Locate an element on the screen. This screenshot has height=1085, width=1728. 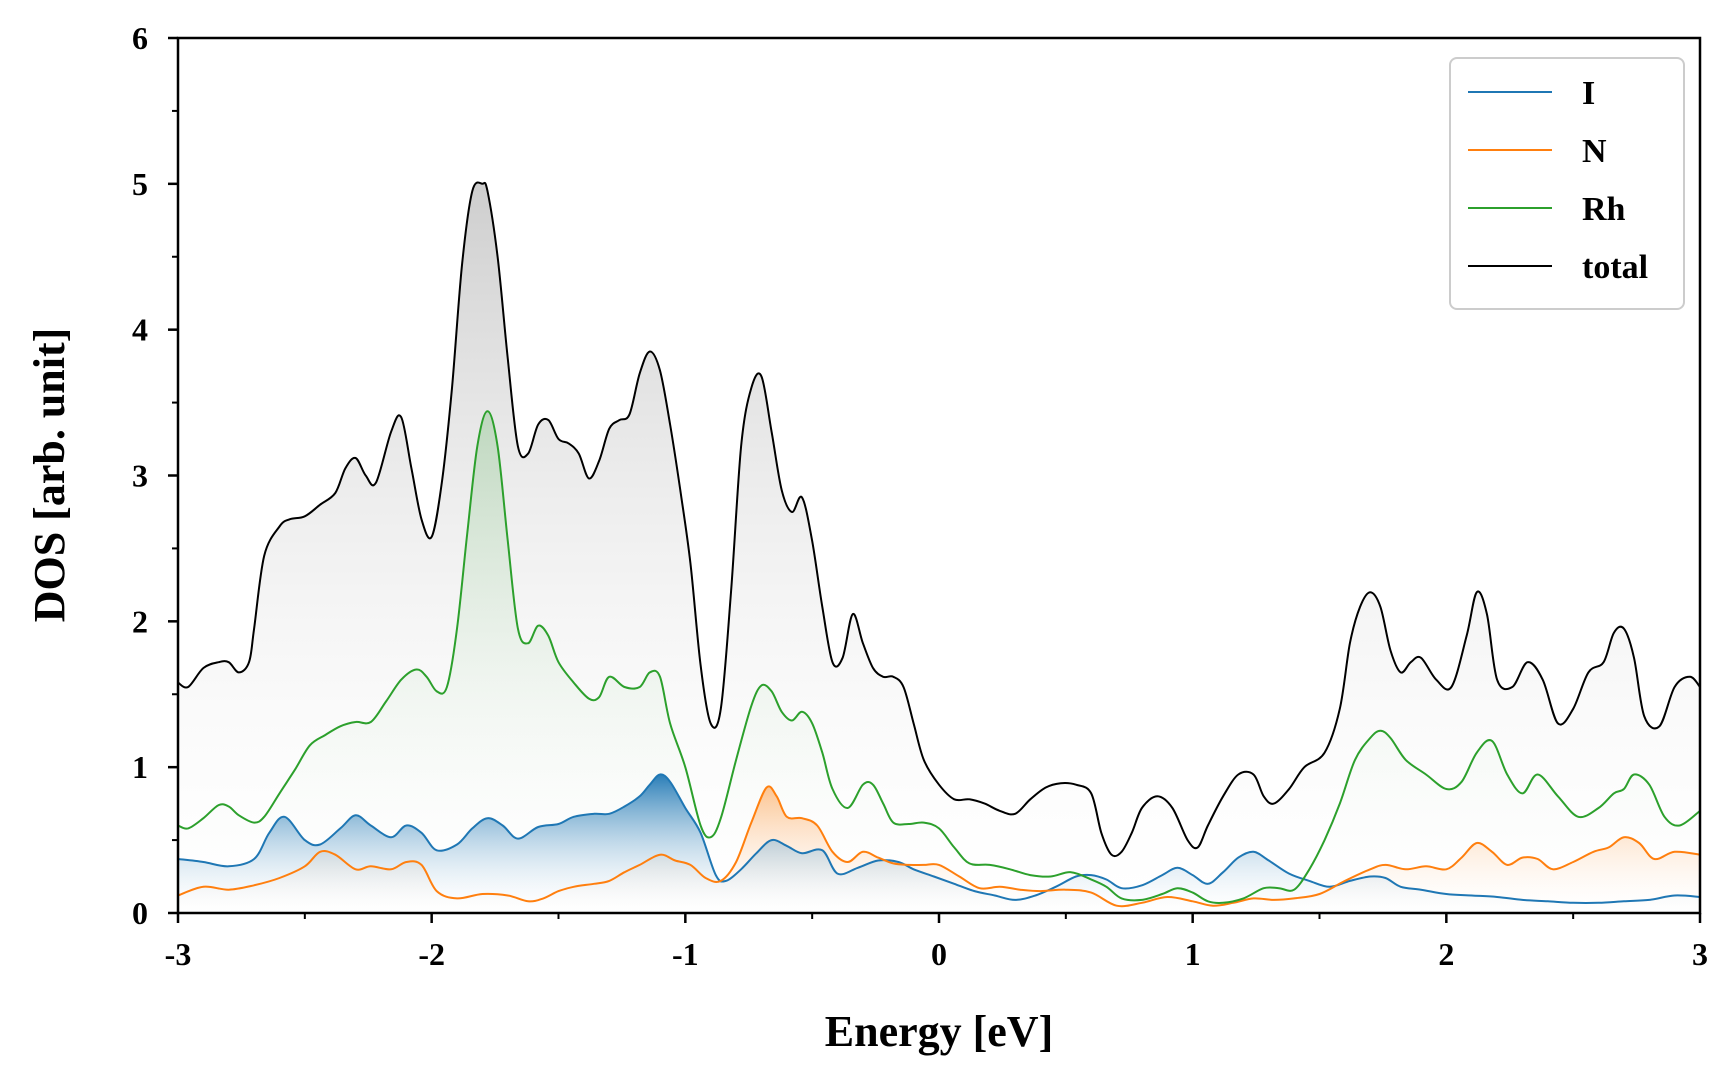
legend: IN Rh total is located at coordinates (1567, 183).